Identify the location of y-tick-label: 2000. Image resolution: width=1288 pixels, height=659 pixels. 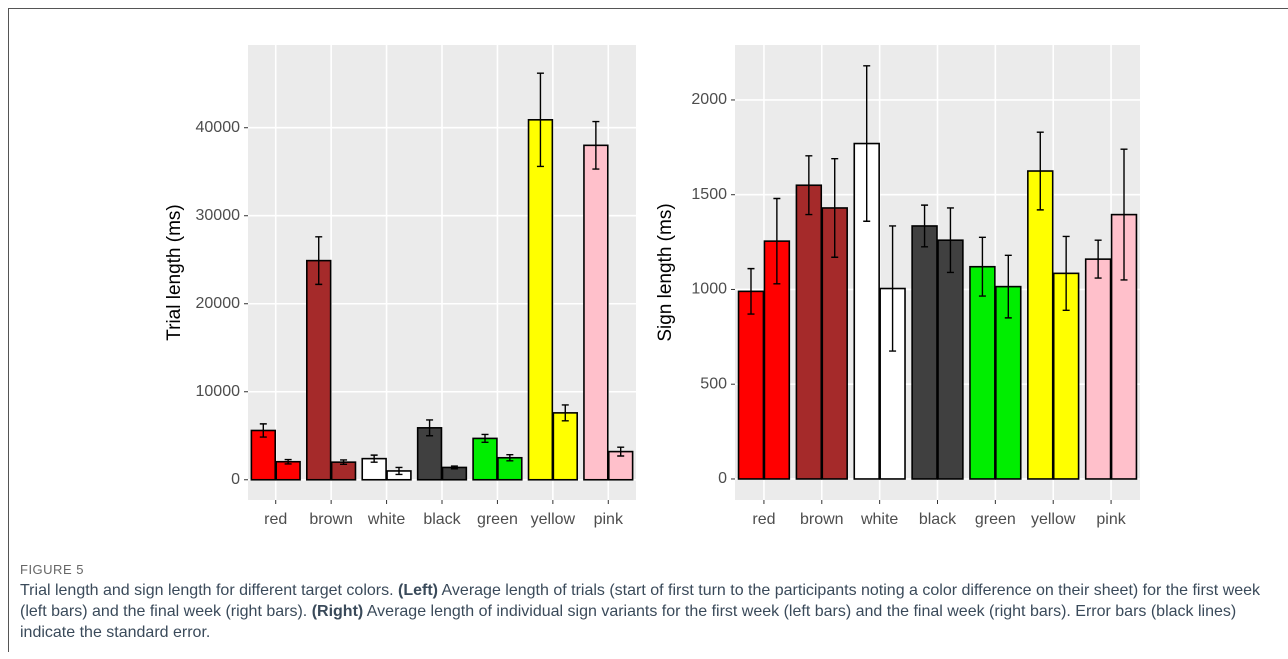
(709, 99).